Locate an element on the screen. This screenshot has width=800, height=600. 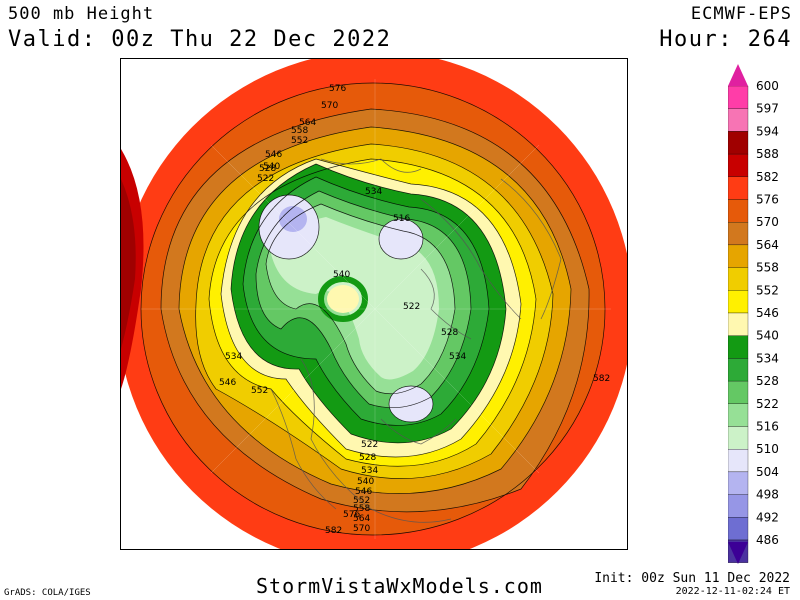
legend-label: 510 is located at coordinates (767, 449).